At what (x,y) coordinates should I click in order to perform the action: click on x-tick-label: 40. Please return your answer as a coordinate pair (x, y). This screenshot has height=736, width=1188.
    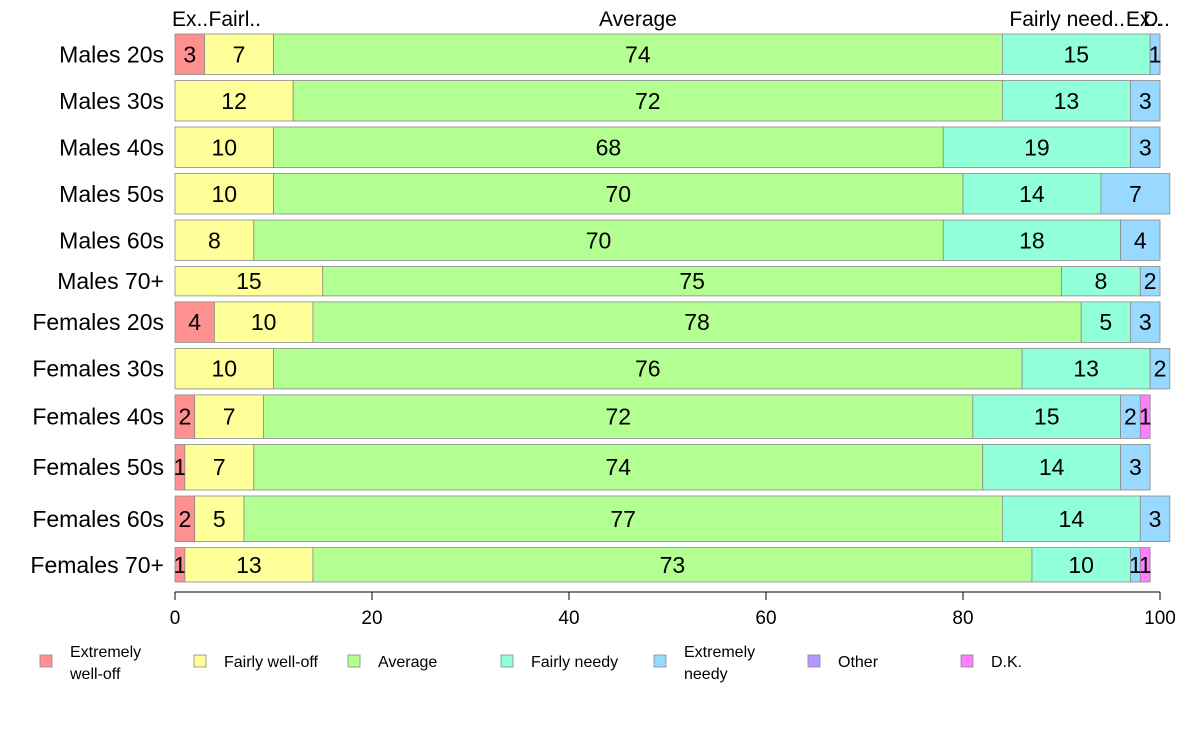
    Looking at the image, I should click on (568, 618).